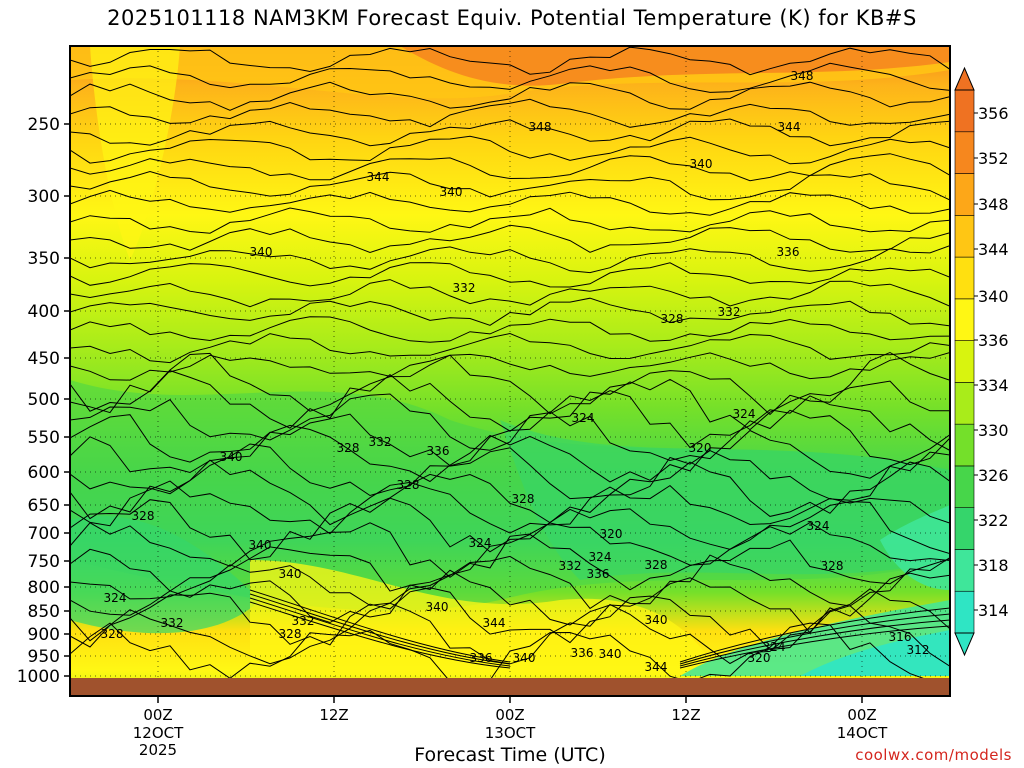 Image resolution: width=1024 pixels, height=768 pixels. Describe the element at coordinates (510, 733) in the screenshot. I see `x-tick-date: 13OCT` at that location.